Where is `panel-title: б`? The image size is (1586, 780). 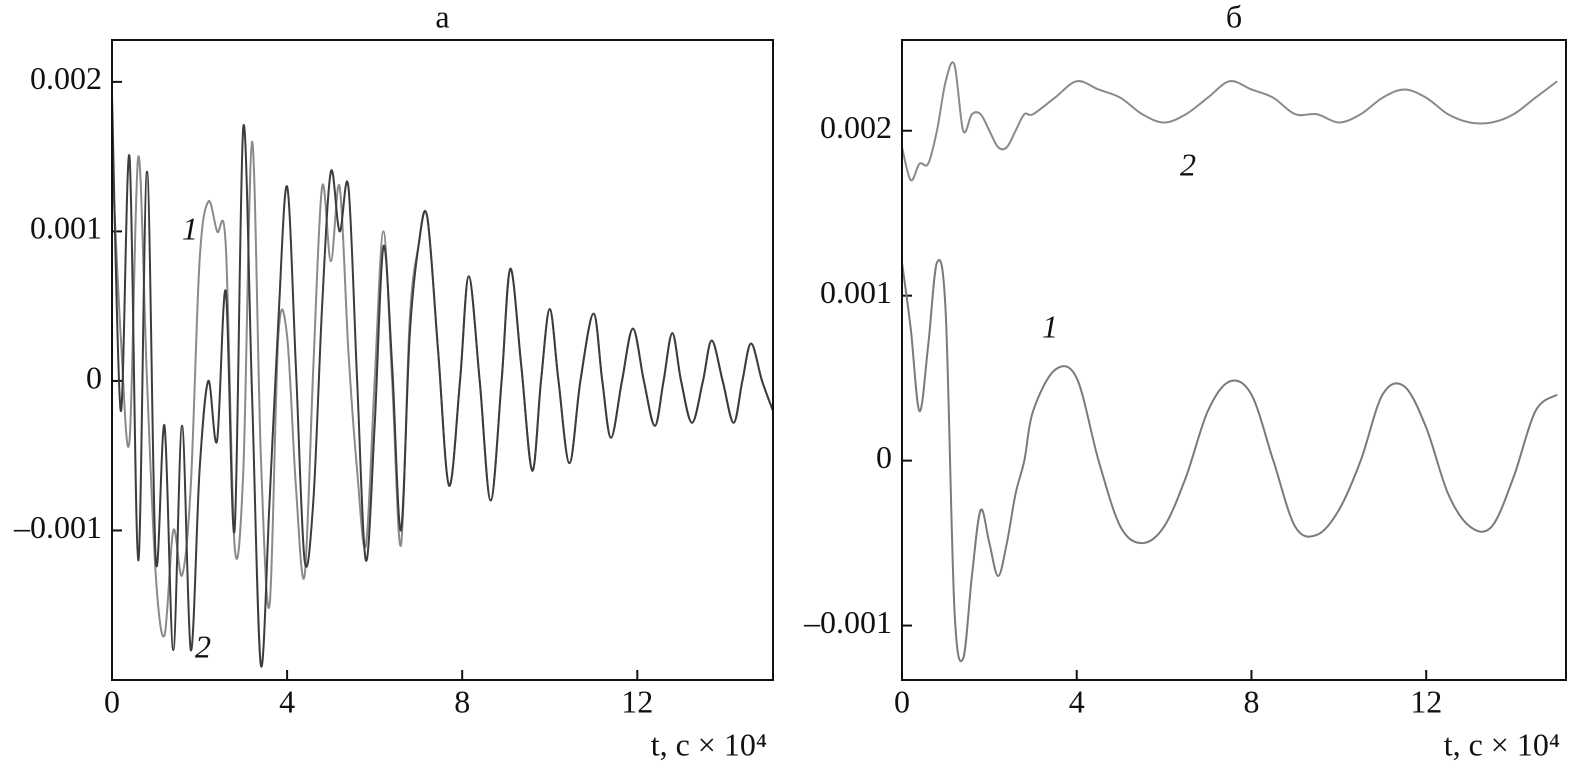 panel-title: б is located at coordinates (1234, 17).